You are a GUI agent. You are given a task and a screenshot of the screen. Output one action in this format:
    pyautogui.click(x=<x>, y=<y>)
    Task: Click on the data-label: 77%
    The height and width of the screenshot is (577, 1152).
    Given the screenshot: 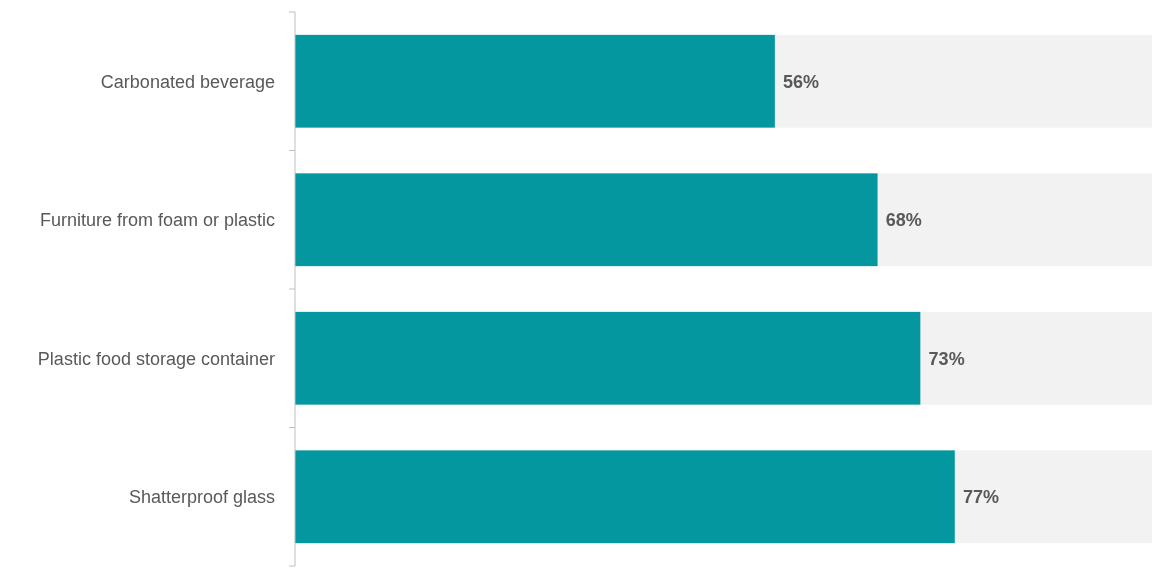 What is the action you would take?
    pyautogui.click(x=980, y=497)
    